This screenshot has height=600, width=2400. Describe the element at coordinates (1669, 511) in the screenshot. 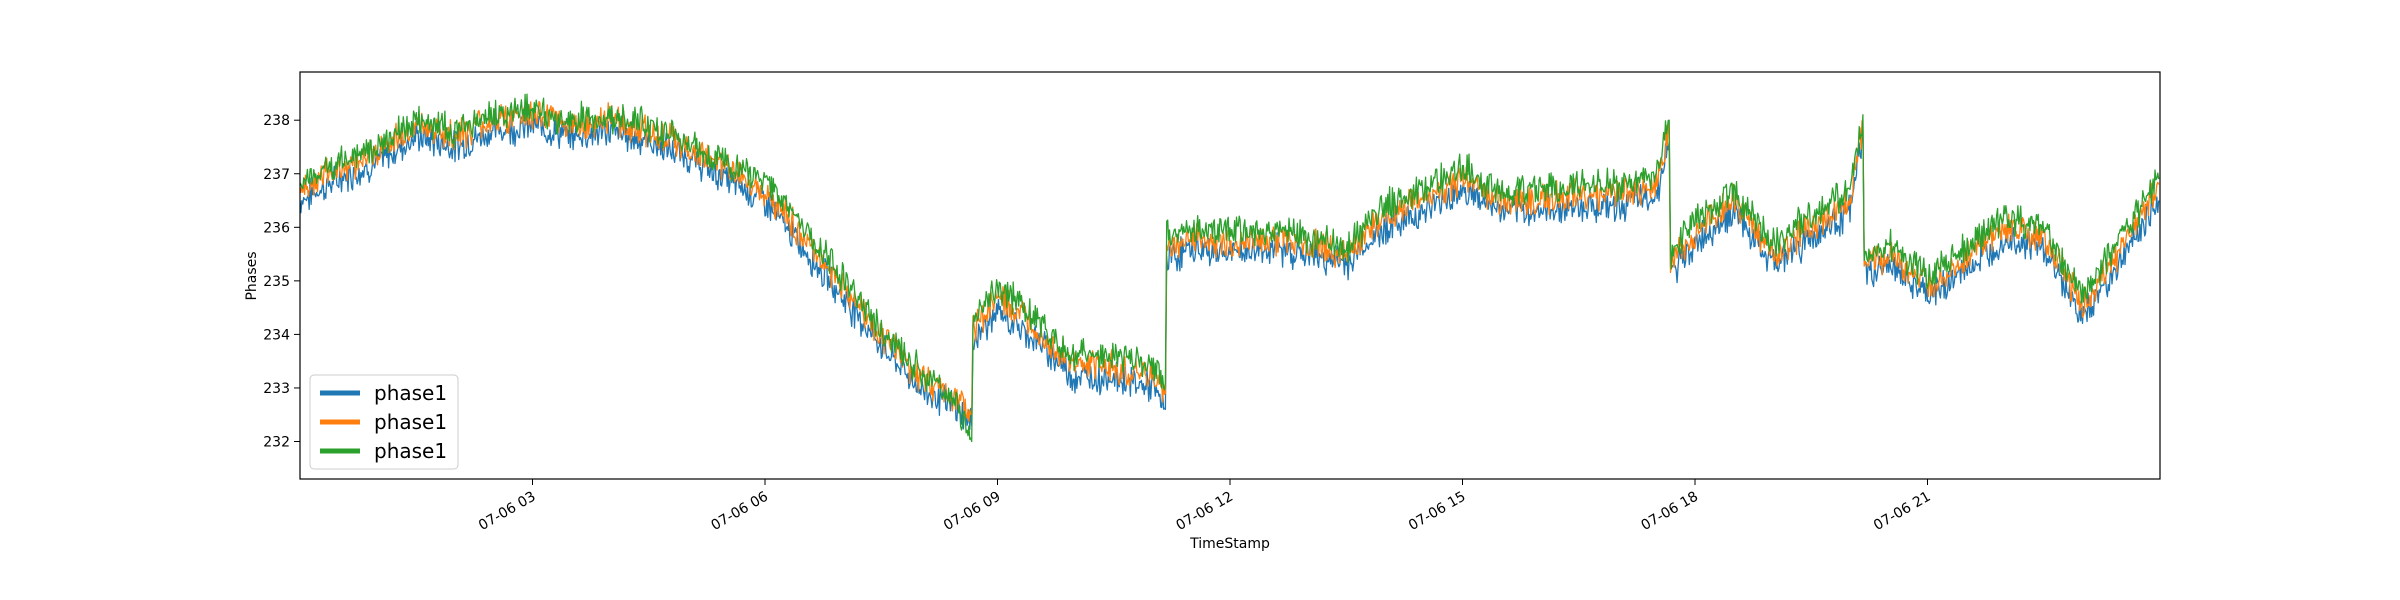

I see `x-tick-label: 07-06 18` at that location.